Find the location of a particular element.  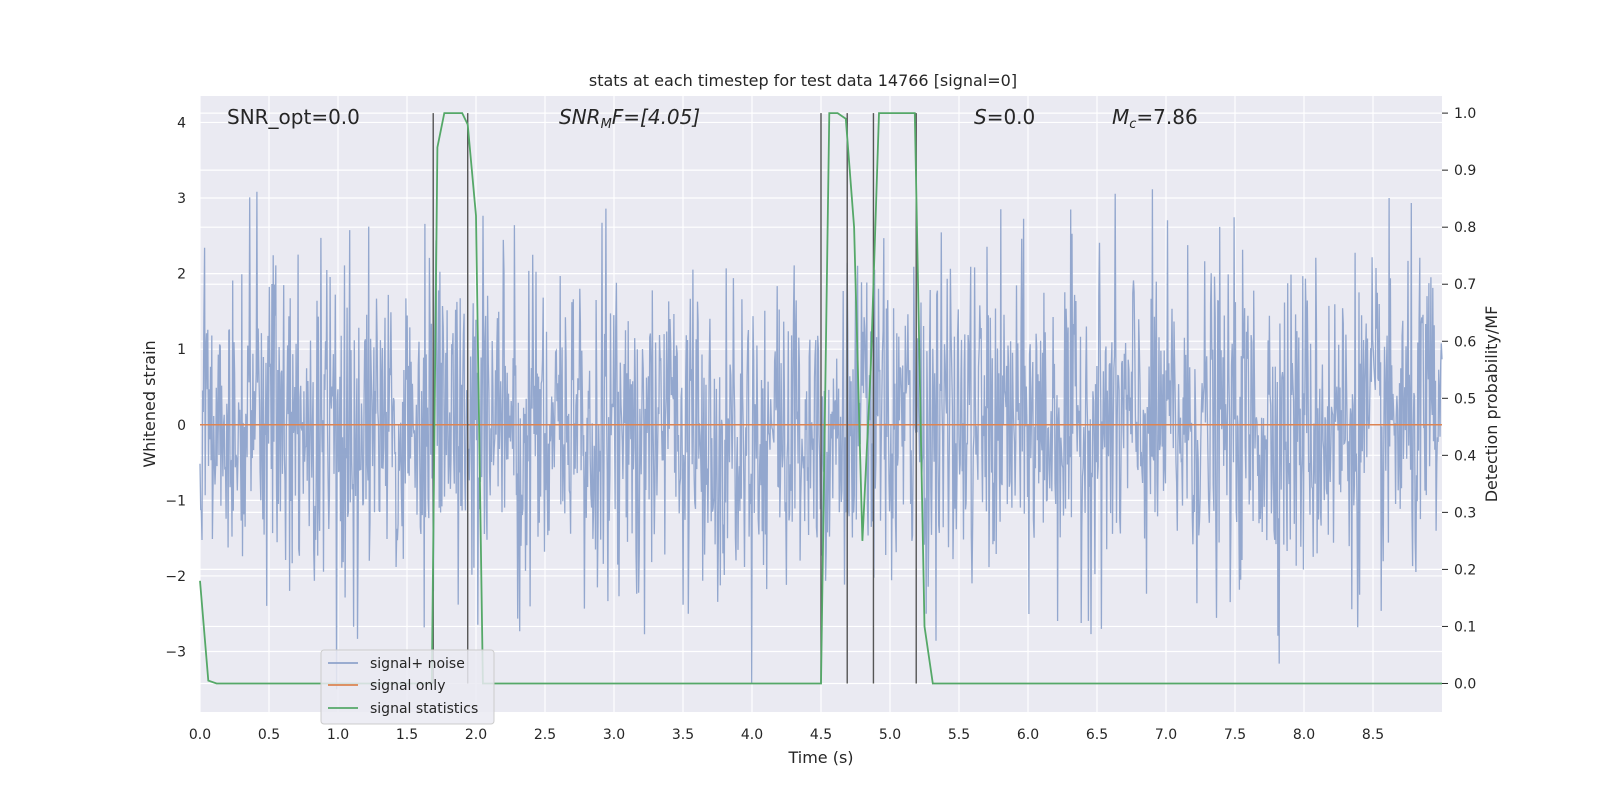

y-right-tick-label: 0.5 is located at coordinates (1465, 399).